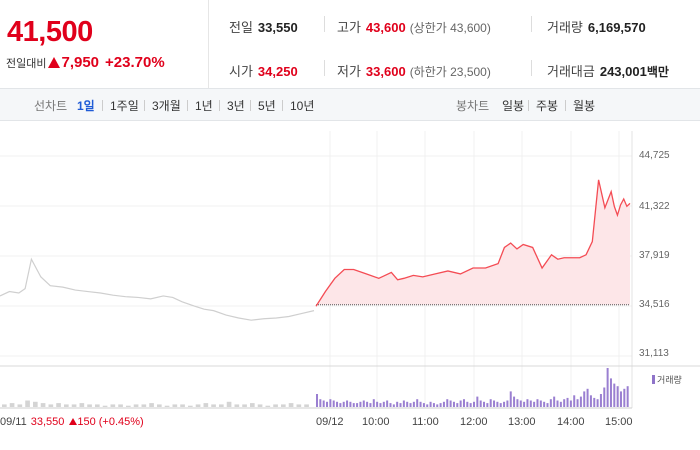  What do you see at coordinates (657, 72) in the screenshot?
I see `stat-unit: 백만` at bounding box center [657, 72].